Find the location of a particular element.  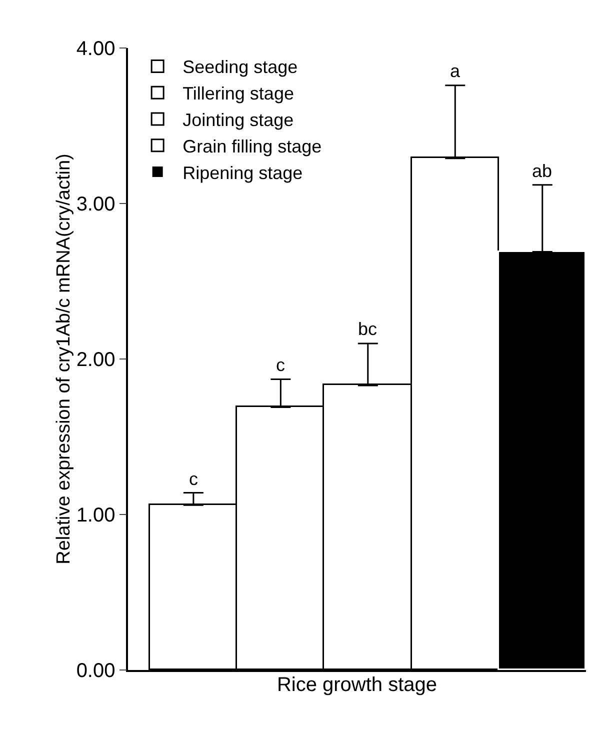

x-axis-title: Rice growth stage is located at coordinates (357, 685).